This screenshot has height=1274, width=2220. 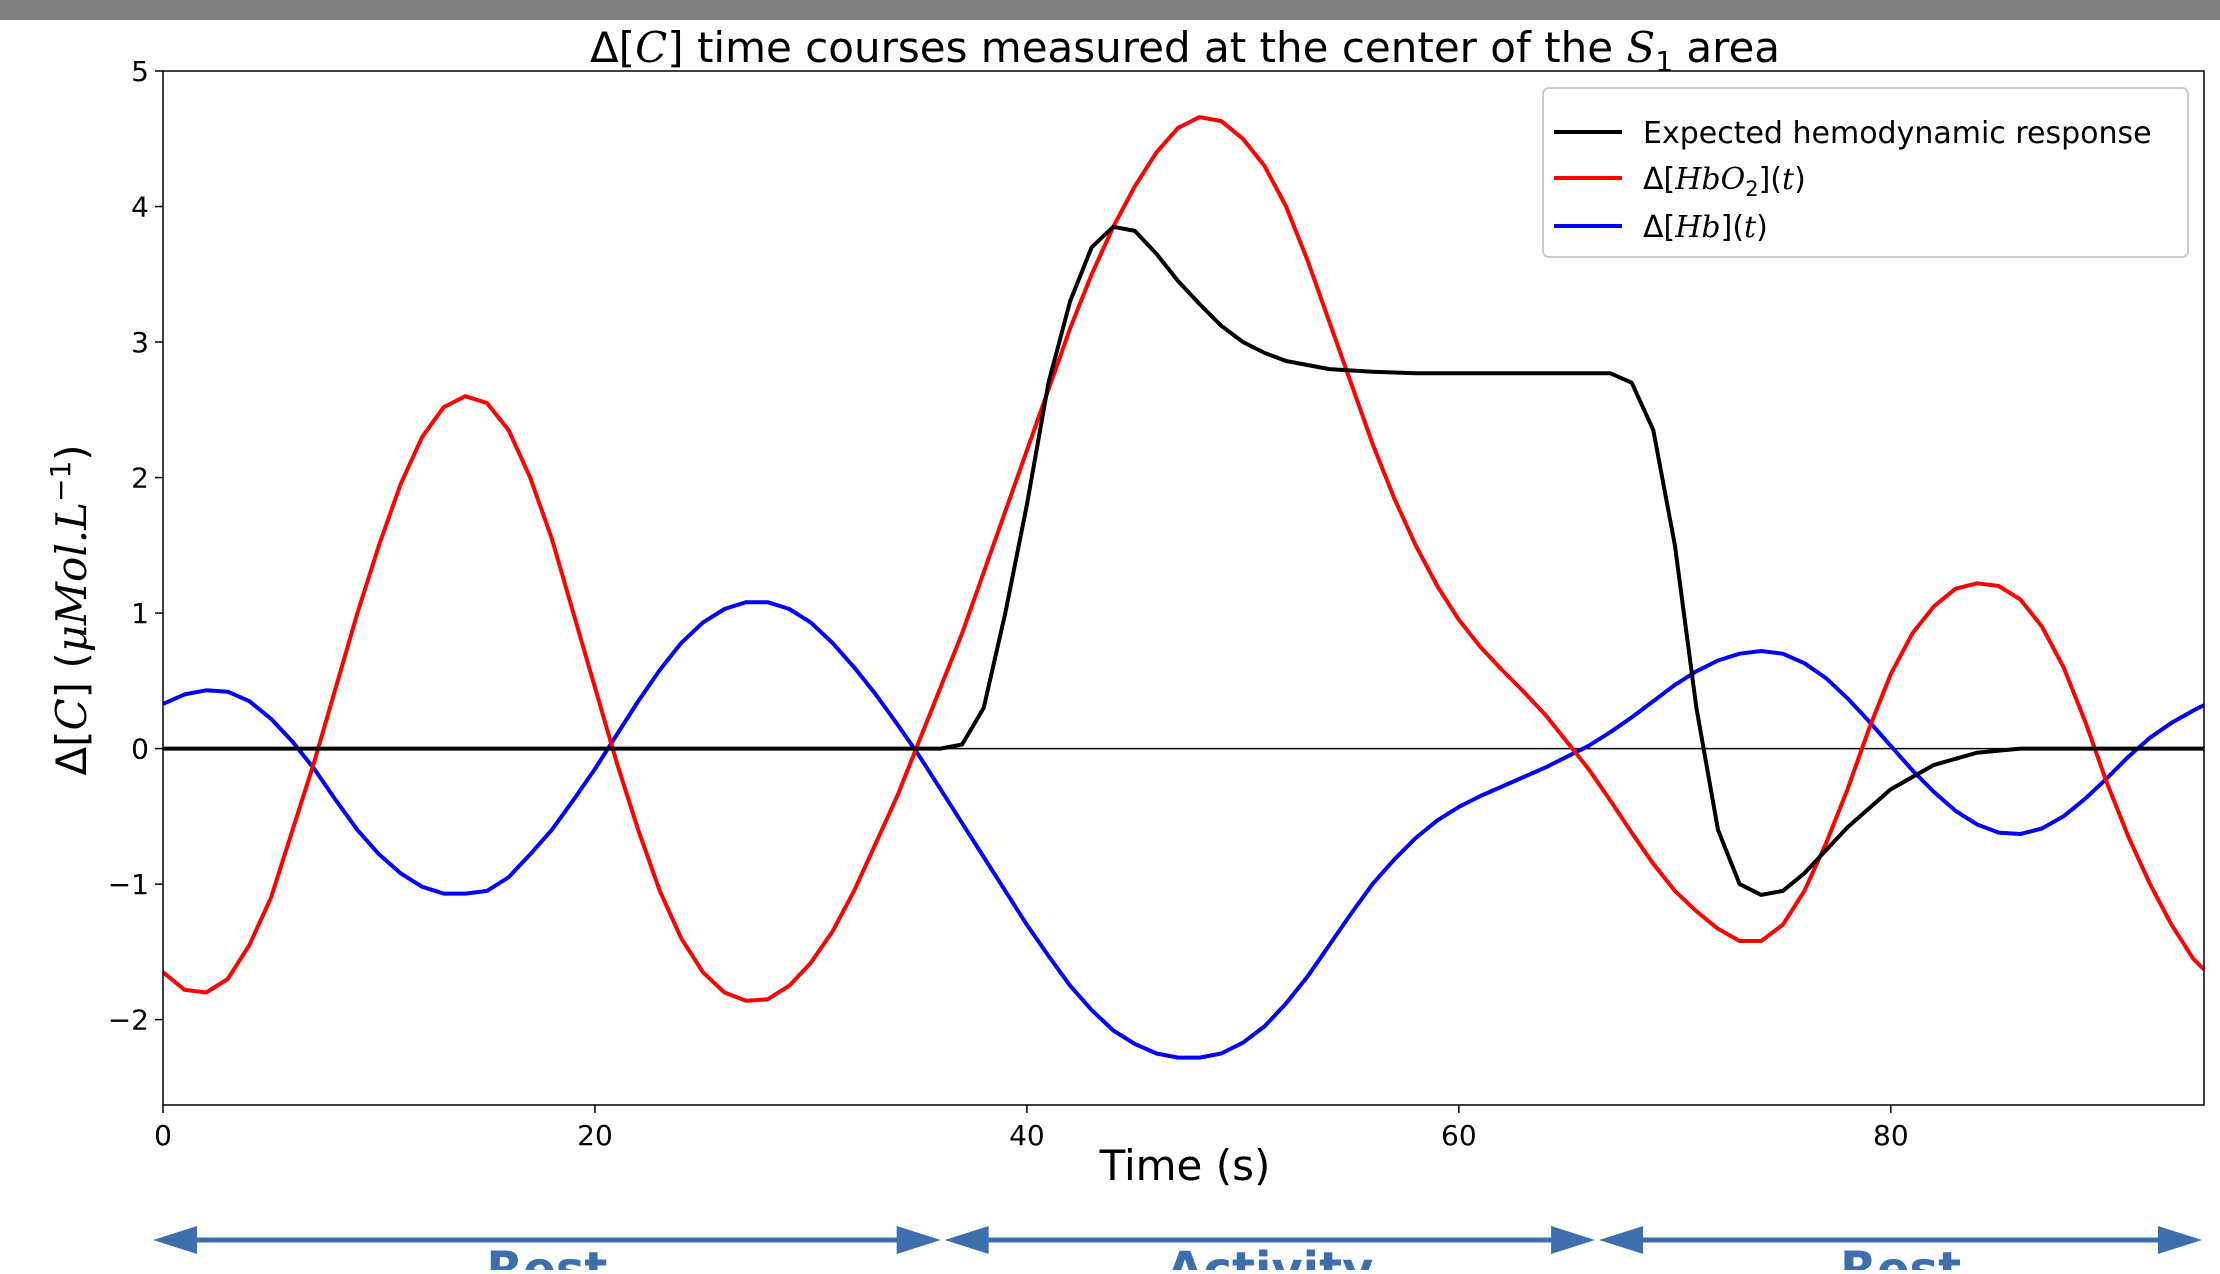 I want to click on y-tick-label: 3, so click(x=140, y=342).